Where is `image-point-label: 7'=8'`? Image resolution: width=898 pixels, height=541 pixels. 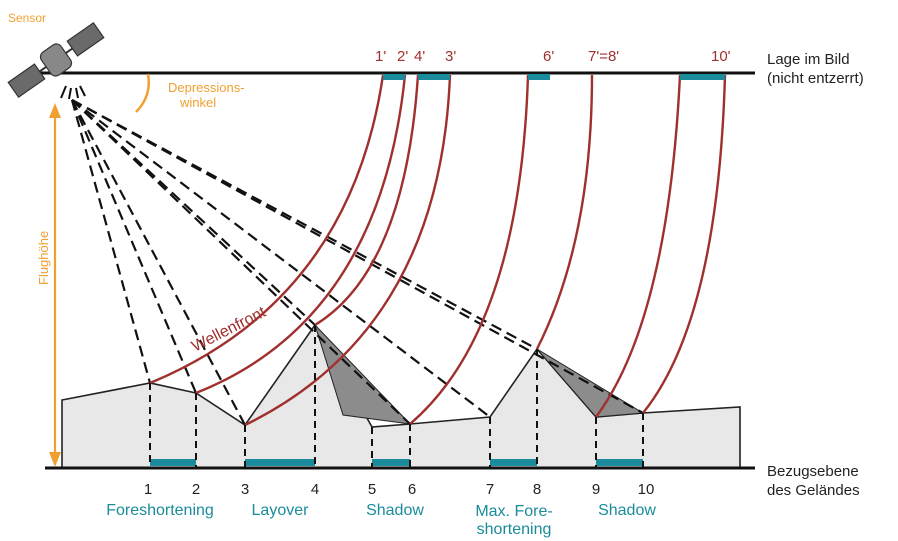
image-point-label: 7'=8' is located at coordinates (603, 56).